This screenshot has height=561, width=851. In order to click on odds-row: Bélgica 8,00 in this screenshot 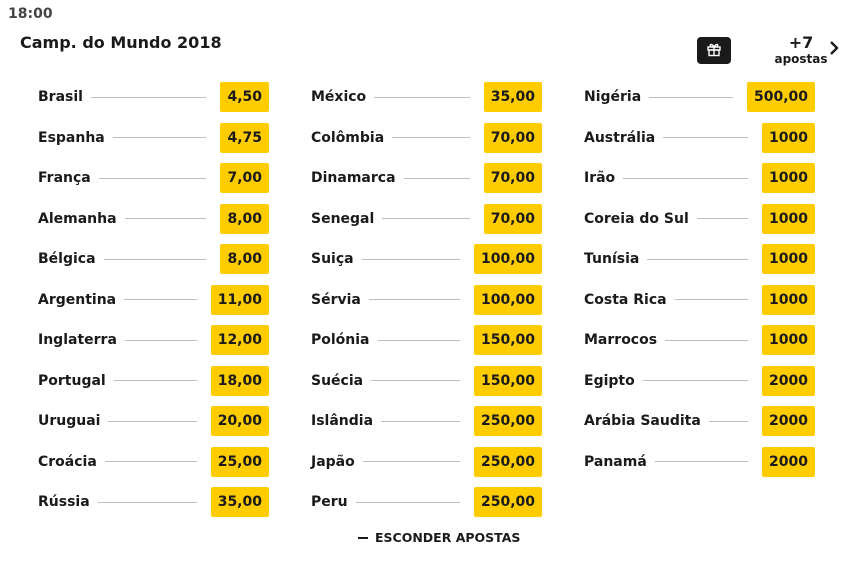, I will do `click(153, 259)`.